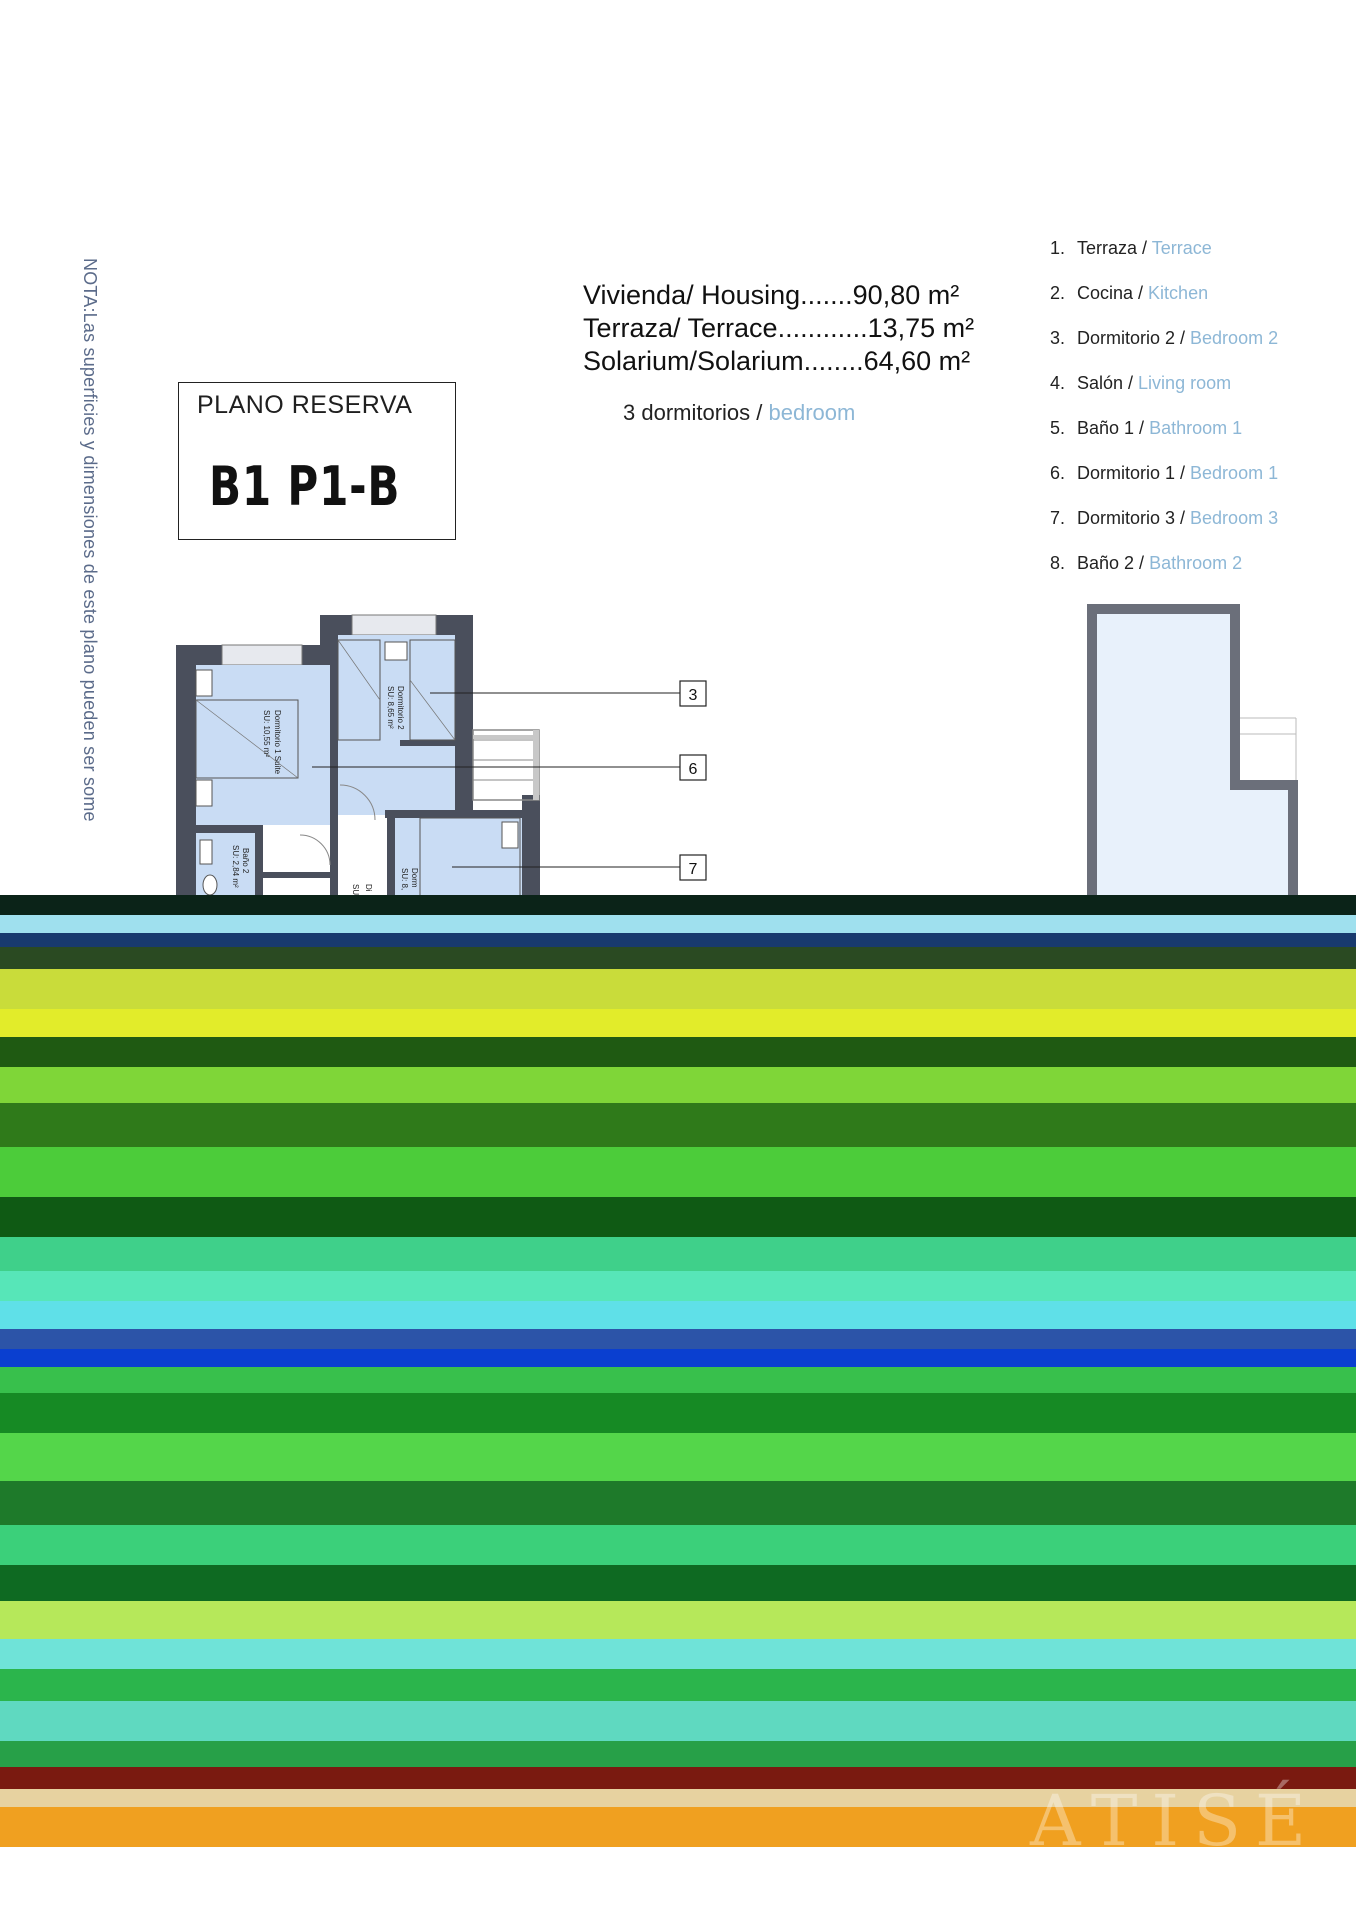 The height and width of the screenshot is (1920, 1356). What do you see at coordinates (1196, 563) in the screenshot?
I see `legend-en: Bathroom 2` at bounding box center [1196, 563].